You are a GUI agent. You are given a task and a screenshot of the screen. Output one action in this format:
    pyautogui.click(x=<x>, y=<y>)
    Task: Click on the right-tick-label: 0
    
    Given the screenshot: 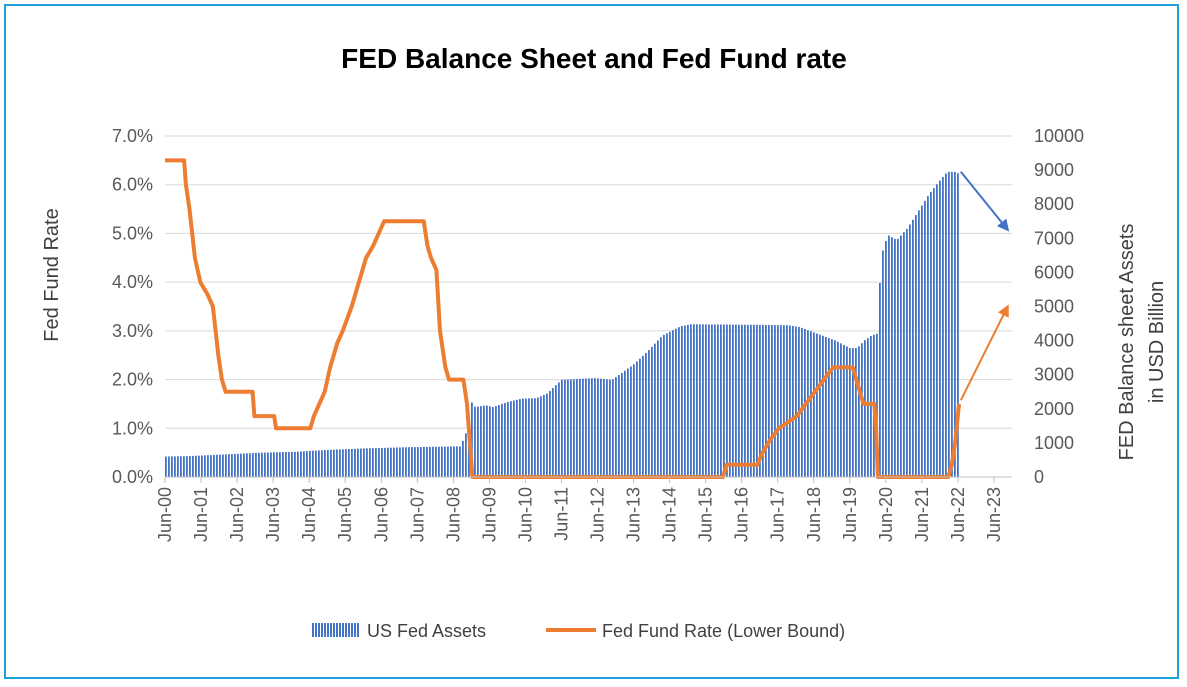 What is the action you would take?
    pyautogui.click(x=1039, y=477)
    